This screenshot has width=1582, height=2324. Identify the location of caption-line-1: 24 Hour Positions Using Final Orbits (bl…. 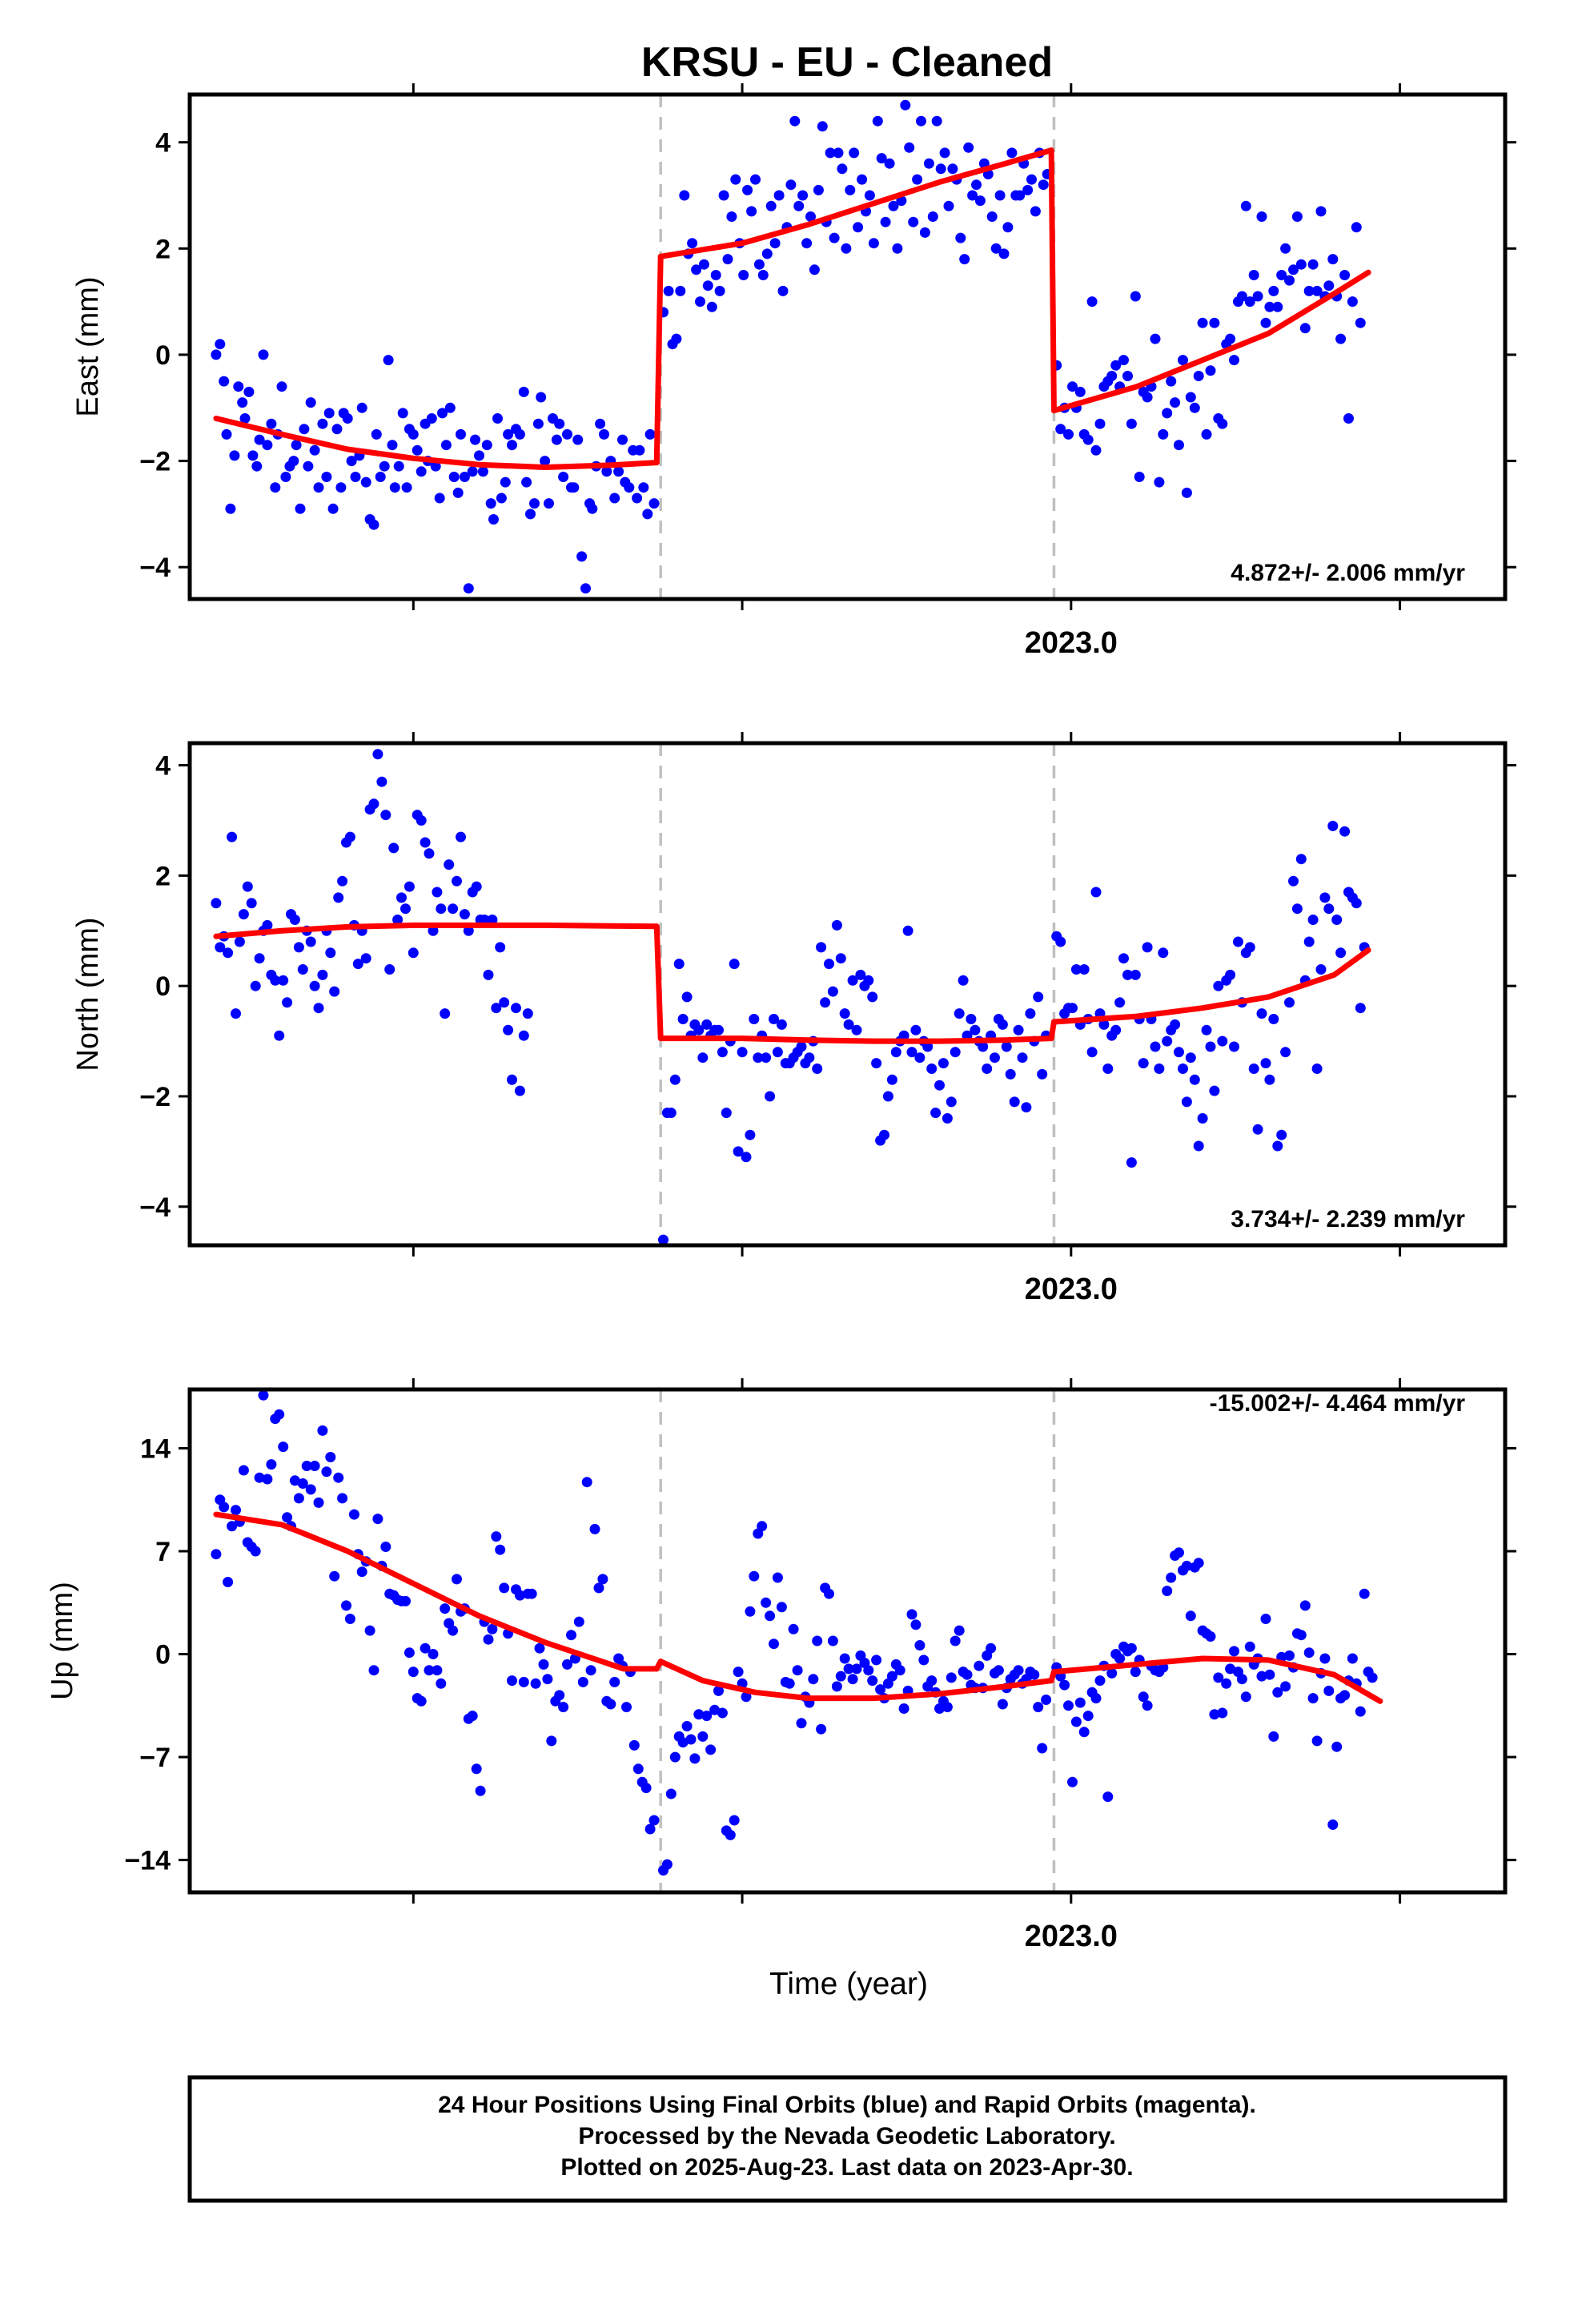
(847, 2105).